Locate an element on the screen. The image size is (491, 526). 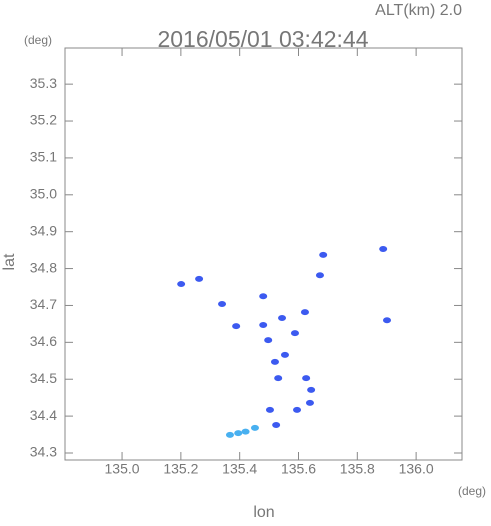
y-tick-label: 35.1 is located at coordinates (43, 157).